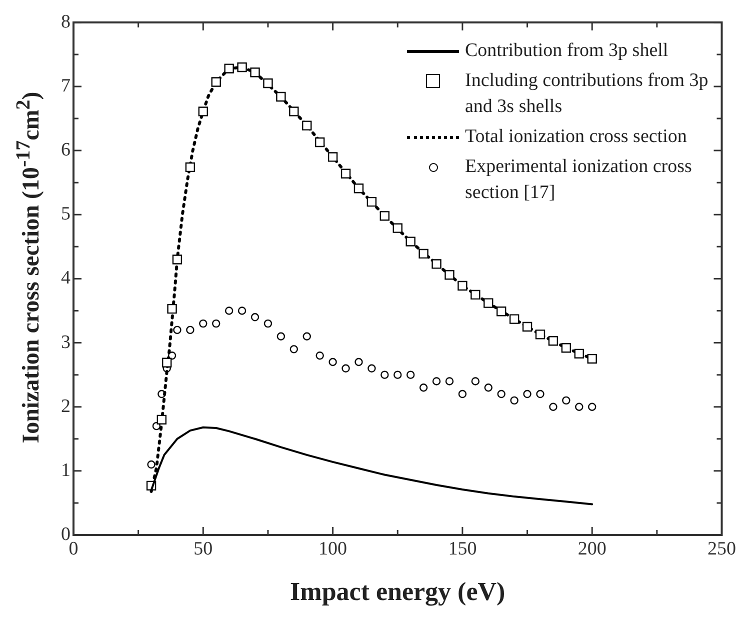  What do you see at coordinates (65, 150) in the screenshot?
I see `y-tick-label: 6` at bounding box center [65, 150].